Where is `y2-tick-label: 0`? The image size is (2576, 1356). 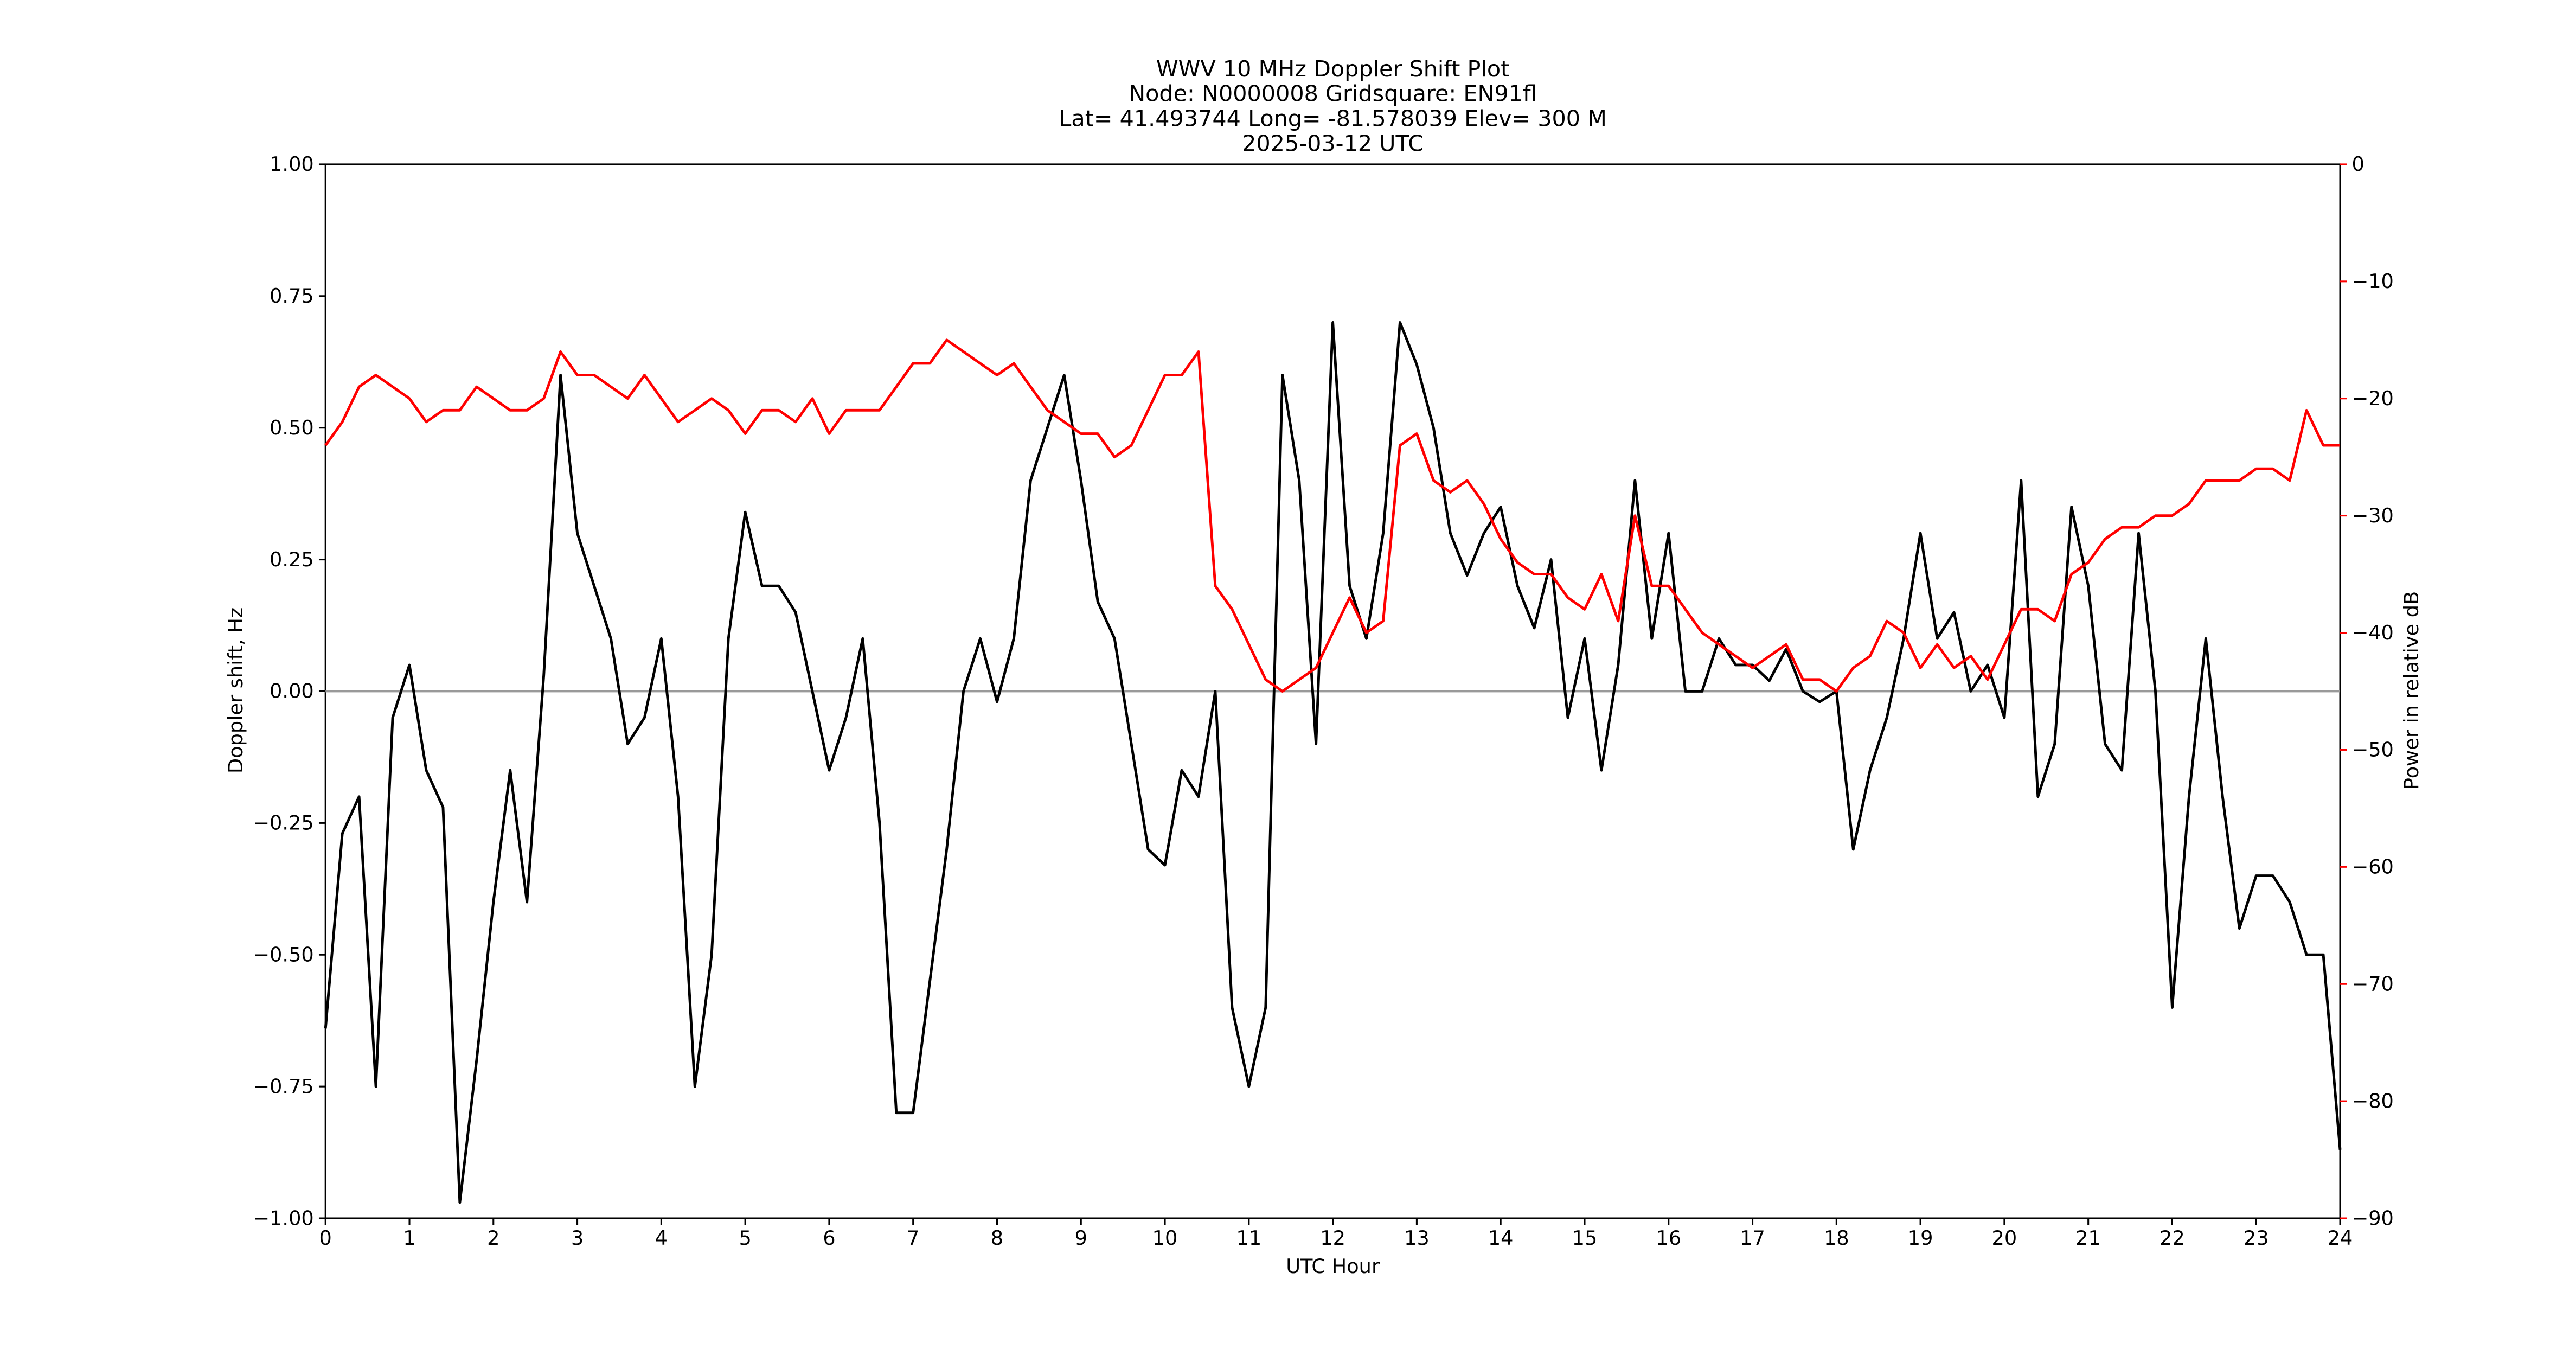
y2-tick-label: 0 is located at coordinates (2357, 164).